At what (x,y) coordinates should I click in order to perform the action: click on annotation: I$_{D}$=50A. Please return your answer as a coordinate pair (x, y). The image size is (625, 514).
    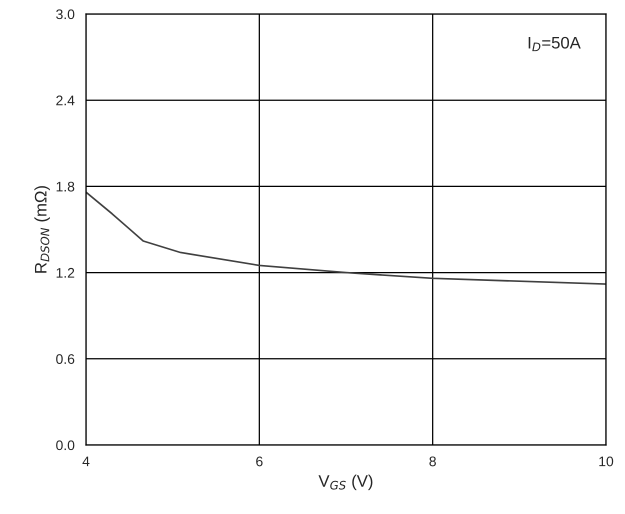
    Looking at the image, I should click on (554, 44).